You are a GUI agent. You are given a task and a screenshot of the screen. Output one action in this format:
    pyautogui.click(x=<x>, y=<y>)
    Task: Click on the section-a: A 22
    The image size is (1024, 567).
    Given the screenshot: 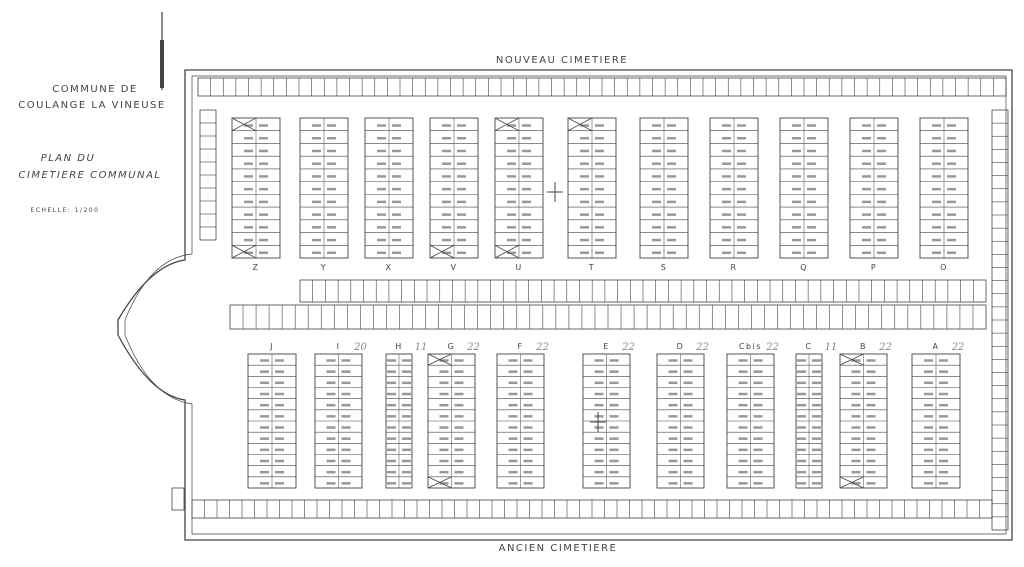 What is the action you would take?
    pyautogui.click(x=937, y=415)
    